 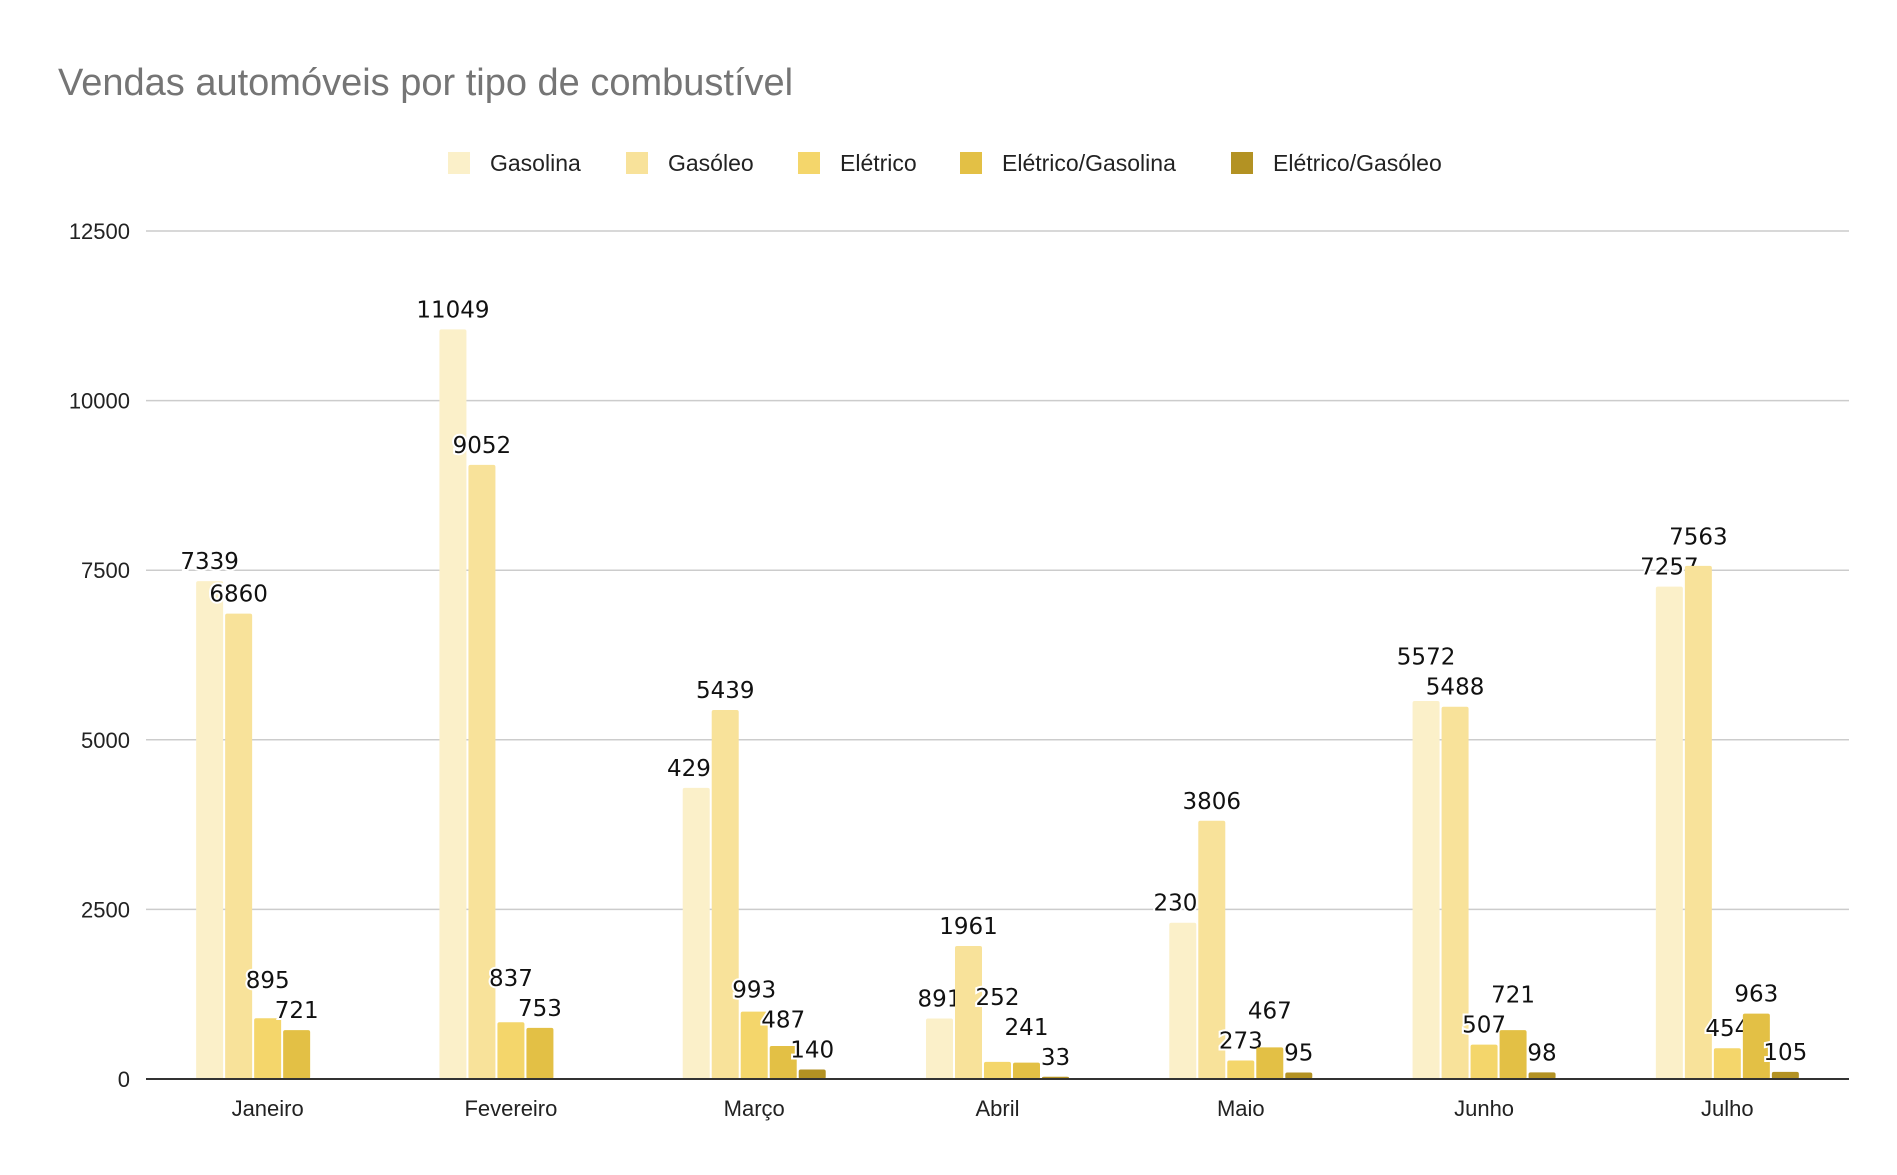 I want to click on y-tick-label: 2500, so click(x=105, y=909).